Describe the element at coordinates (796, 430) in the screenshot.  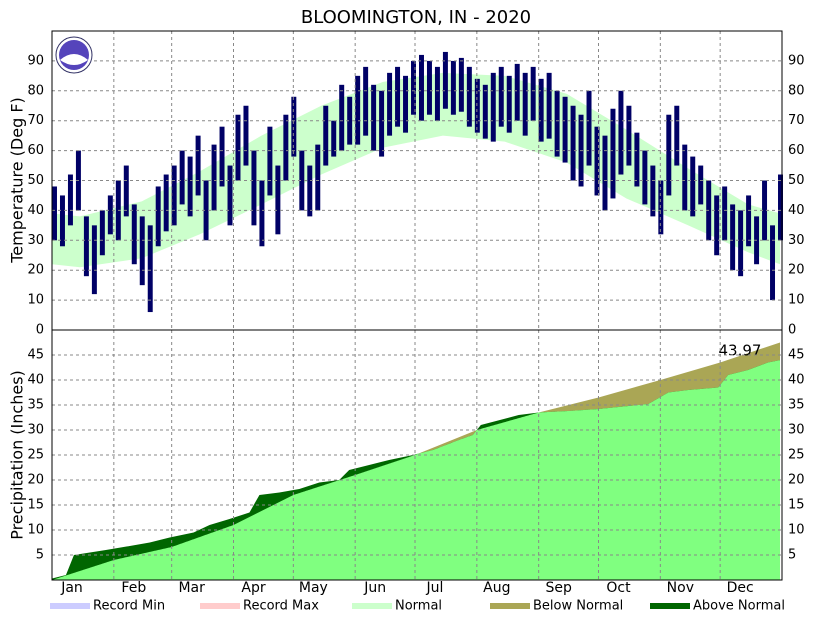
I see `y-tick-label-right: 30` at that location.